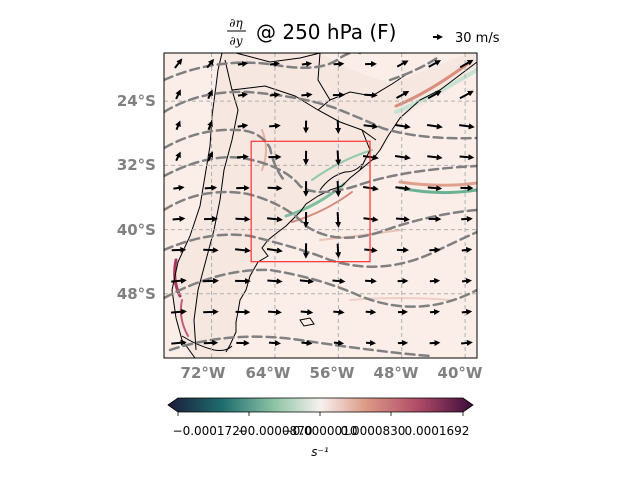  I want to click on analysis-box, so click(310, 201).